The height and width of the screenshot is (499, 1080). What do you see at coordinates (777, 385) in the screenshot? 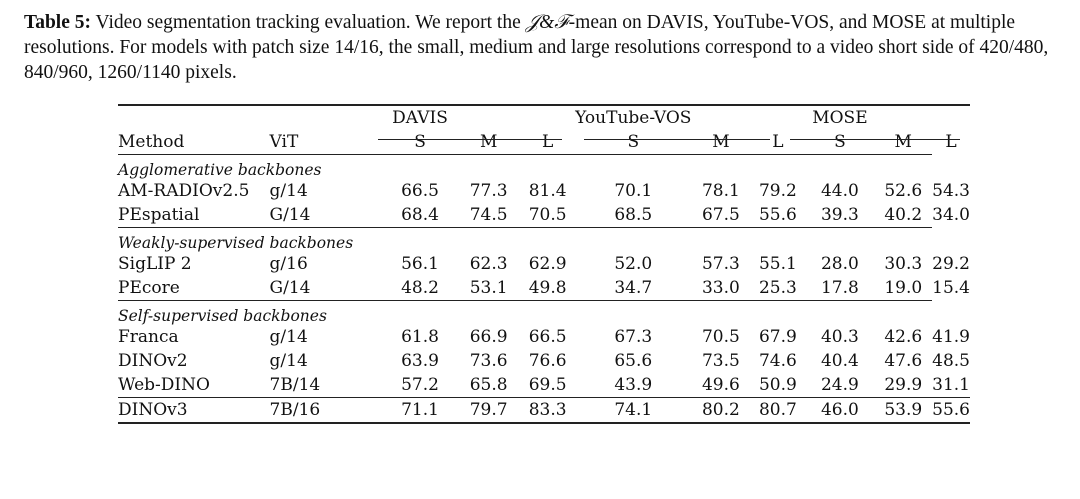
I see `row-value: 50.9` at bounding box center [777, 385].